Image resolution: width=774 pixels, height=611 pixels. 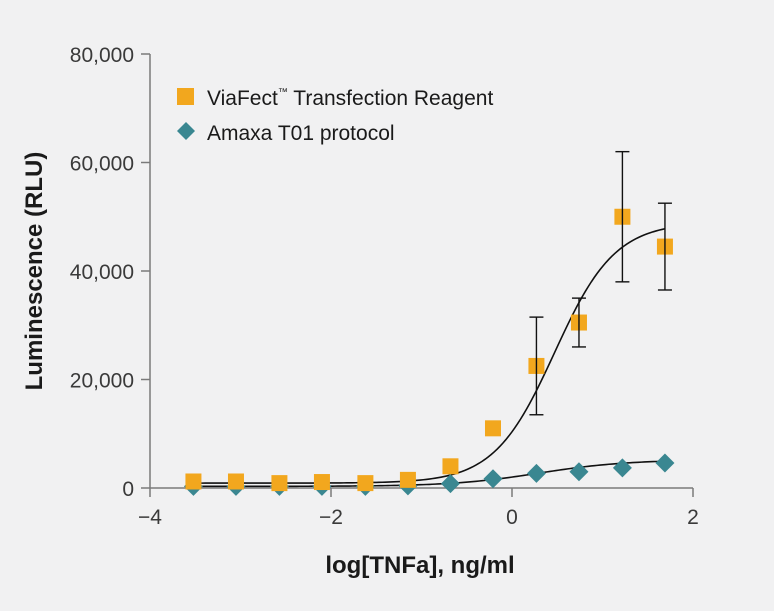 What do you see at coordinates (102, 164) in the screenshot?
I see `y-tick-label: 60,000` at bounding box center [102, 164].